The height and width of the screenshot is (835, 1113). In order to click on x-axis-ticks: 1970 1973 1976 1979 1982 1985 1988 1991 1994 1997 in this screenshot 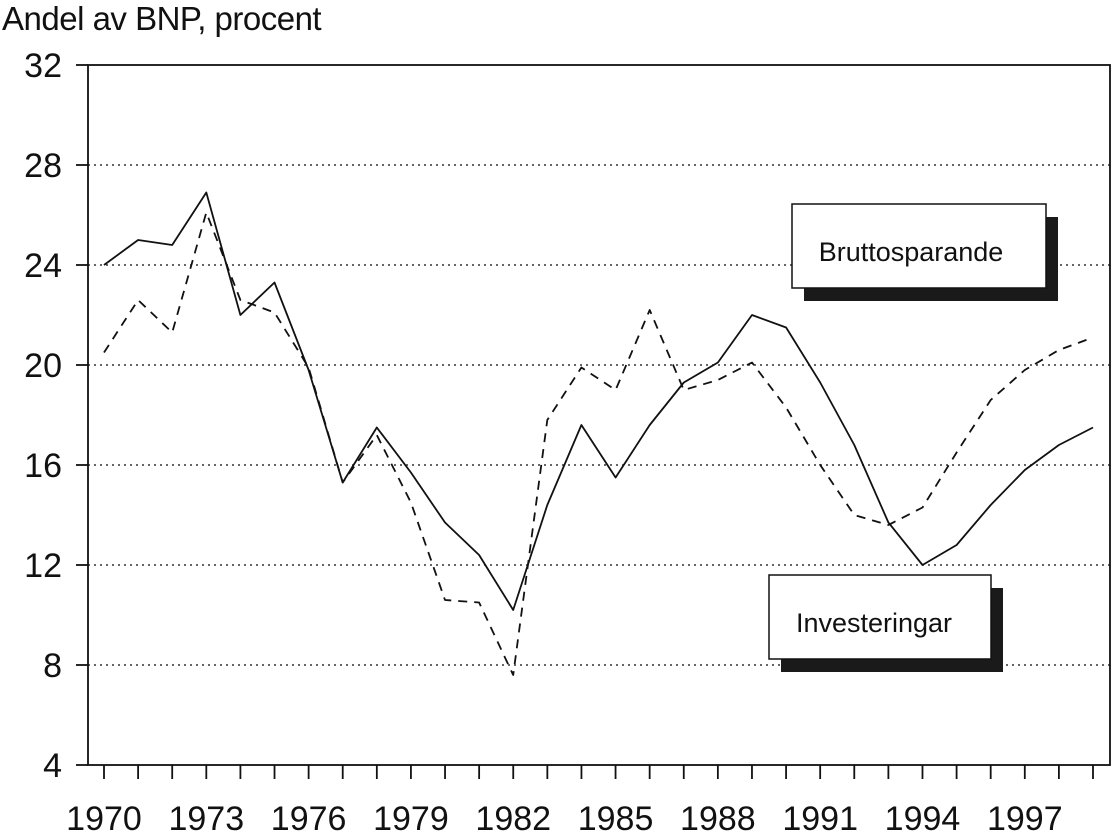, I will do `click(580, 800)`.